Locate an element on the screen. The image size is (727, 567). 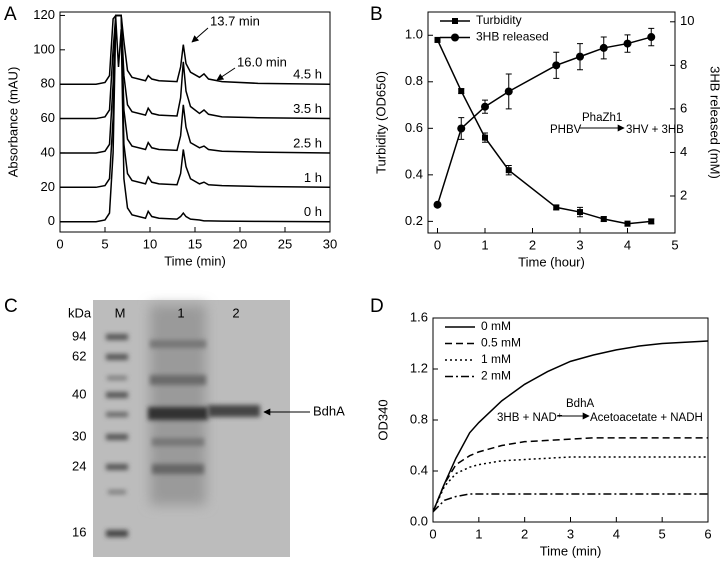
lane-label: 1 is located at coordinates (180, 312).